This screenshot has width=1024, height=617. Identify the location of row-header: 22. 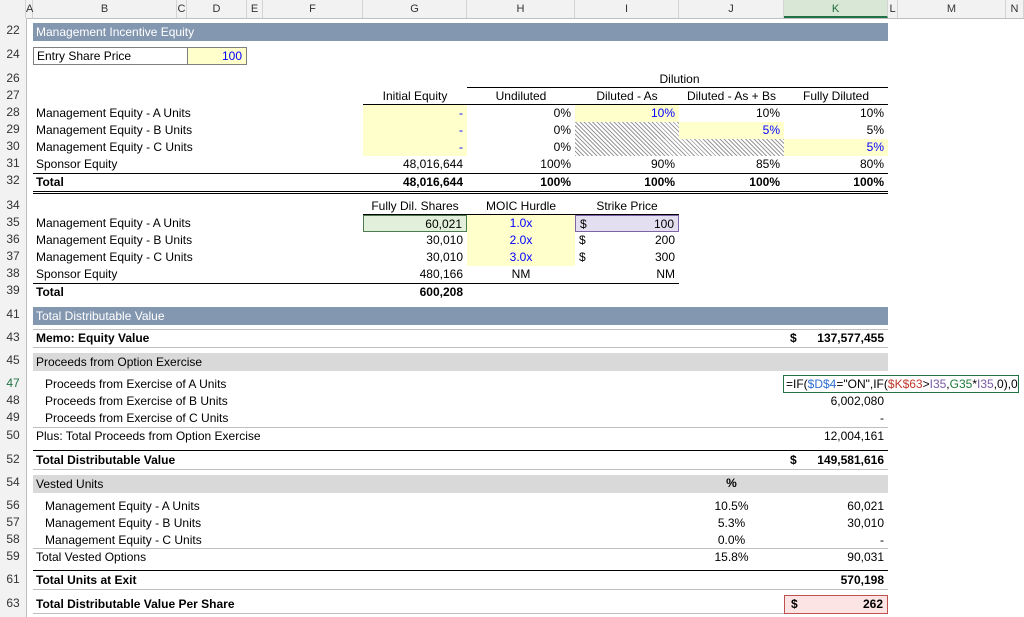
(13, 30).